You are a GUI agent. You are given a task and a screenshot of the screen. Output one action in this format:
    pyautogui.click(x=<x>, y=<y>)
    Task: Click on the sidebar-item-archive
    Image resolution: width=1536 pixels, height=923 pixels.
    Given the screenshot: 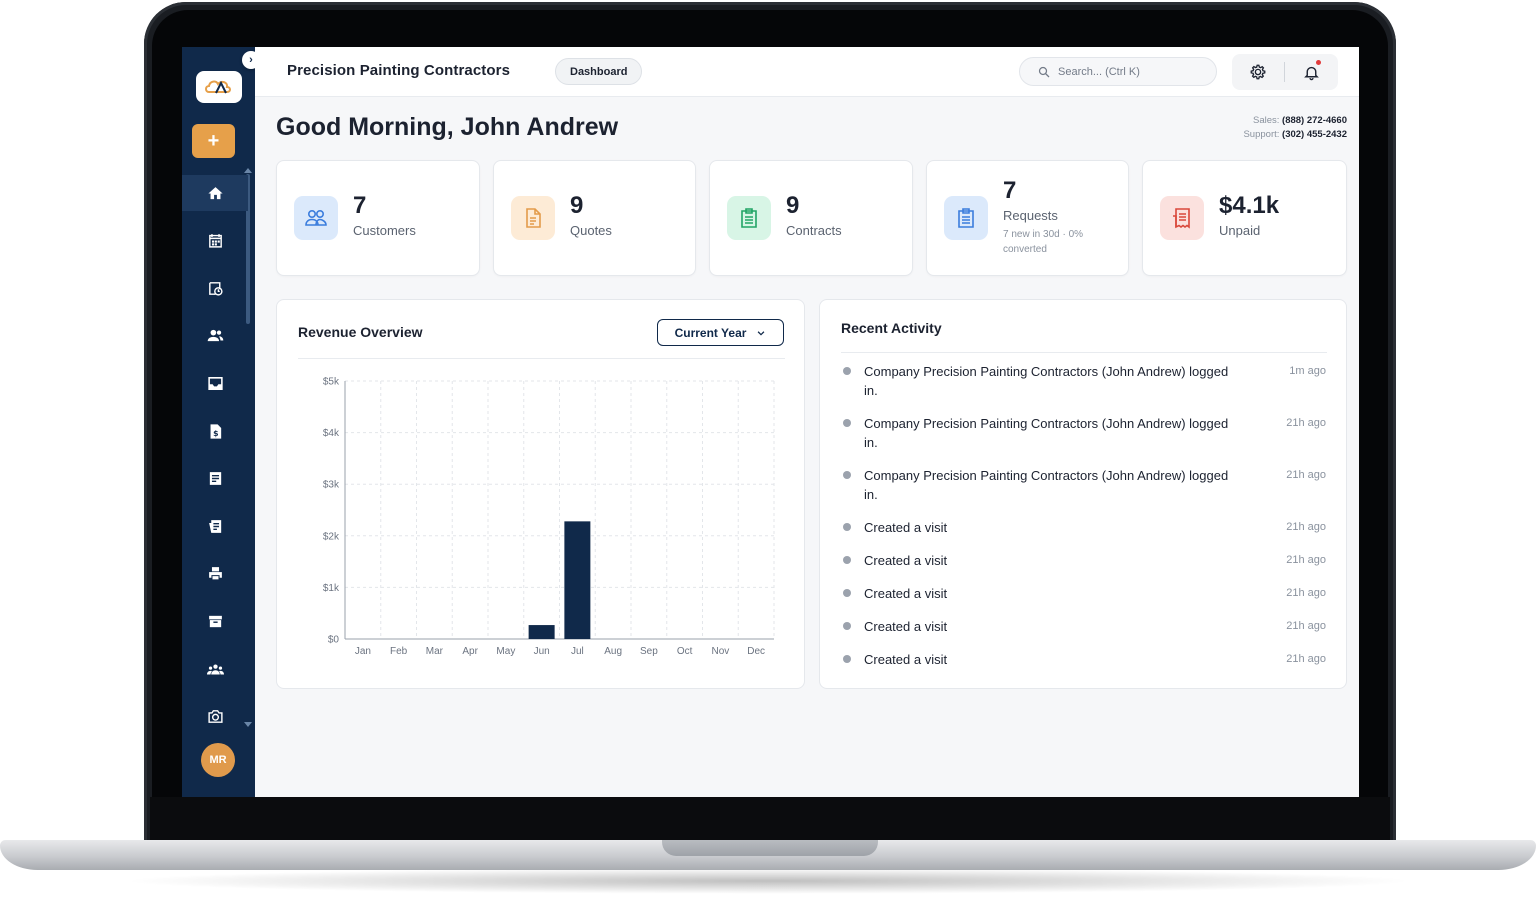 What is the action you would take?
    pyautogui.click(x=215, y=621)
    